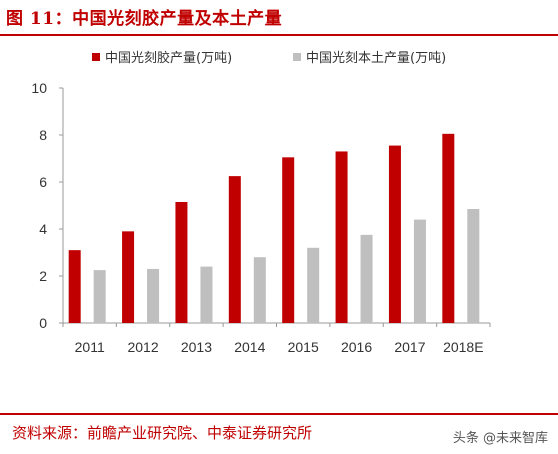 The image size is (558, 454). What do you see at coordinates (409, 347) in the screenshot?
I see `x-tick-label: 2017` at bounding box center [409, 347].